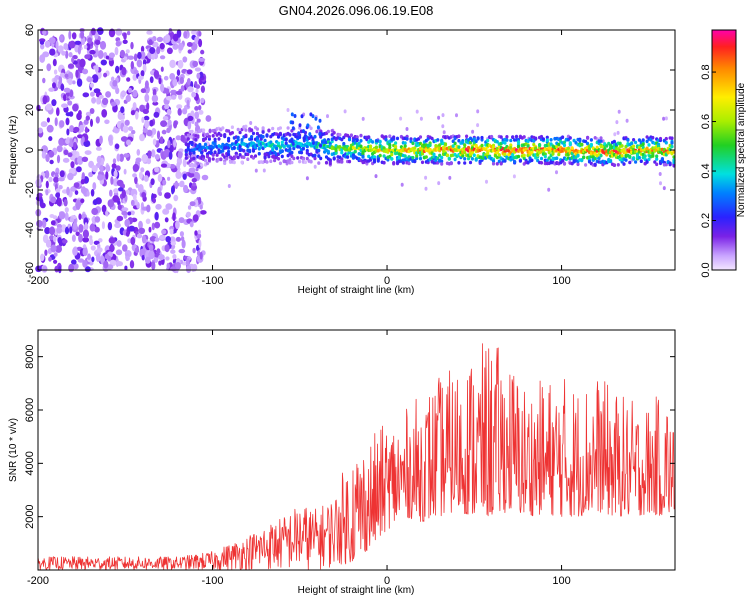  Describe the element at coordinates (213, 281) in the screenshot. I see `spectrogram-x-tick-label: -100` at that location.